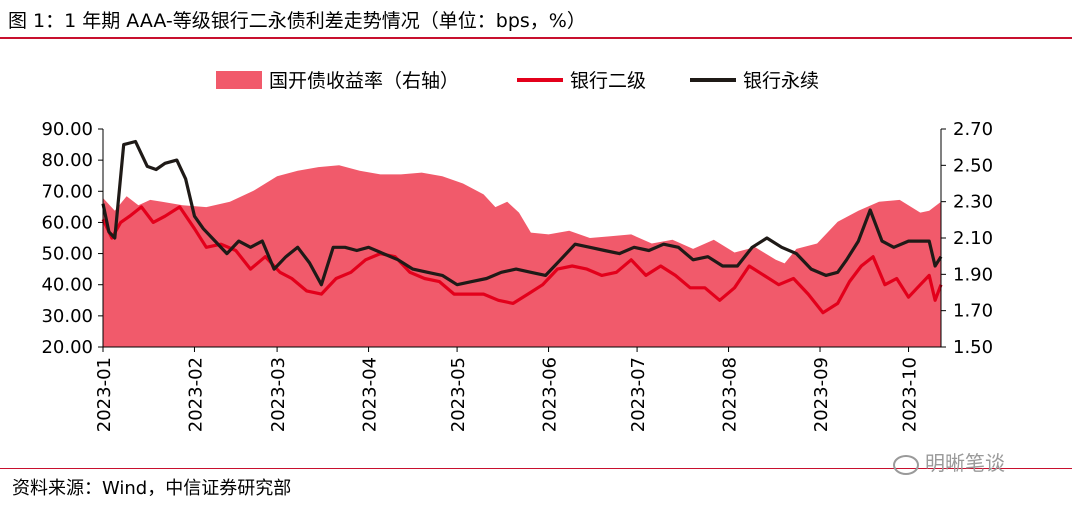 The width and height of the screenshot is (1080, 510). What do you see at coordinates (781, 81) in the screenshot?
I see `legend-label: 银行永续` at bounding box center [781, 81].